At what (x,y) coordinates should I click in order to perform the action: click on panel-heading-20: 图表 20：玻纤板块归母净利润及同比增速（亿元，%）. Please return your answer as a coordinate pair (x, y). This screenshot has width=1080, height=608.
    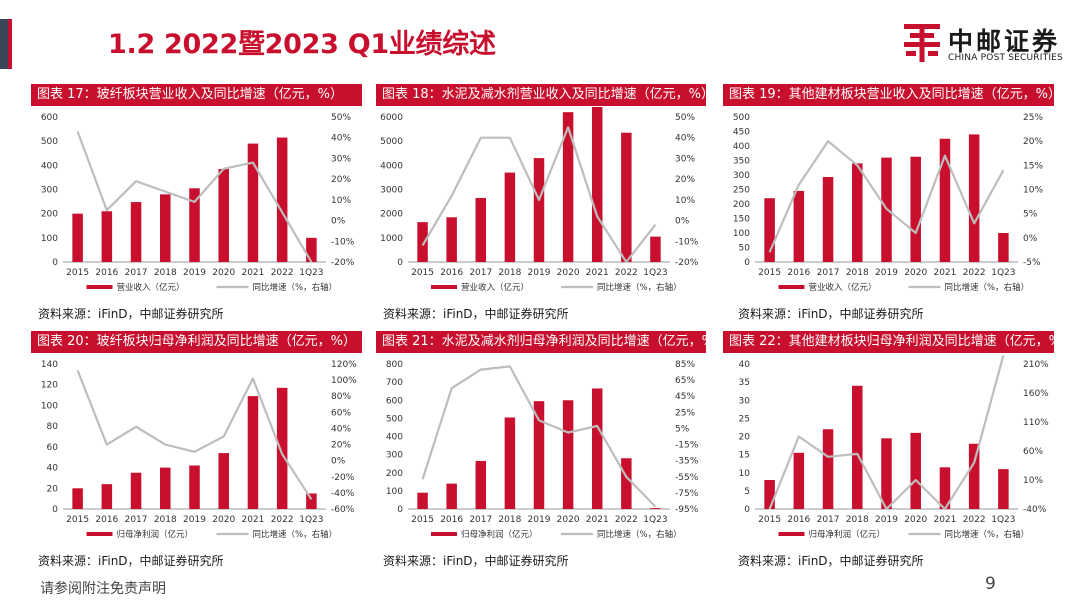
    Looking at the image, I should click on (196, 342).